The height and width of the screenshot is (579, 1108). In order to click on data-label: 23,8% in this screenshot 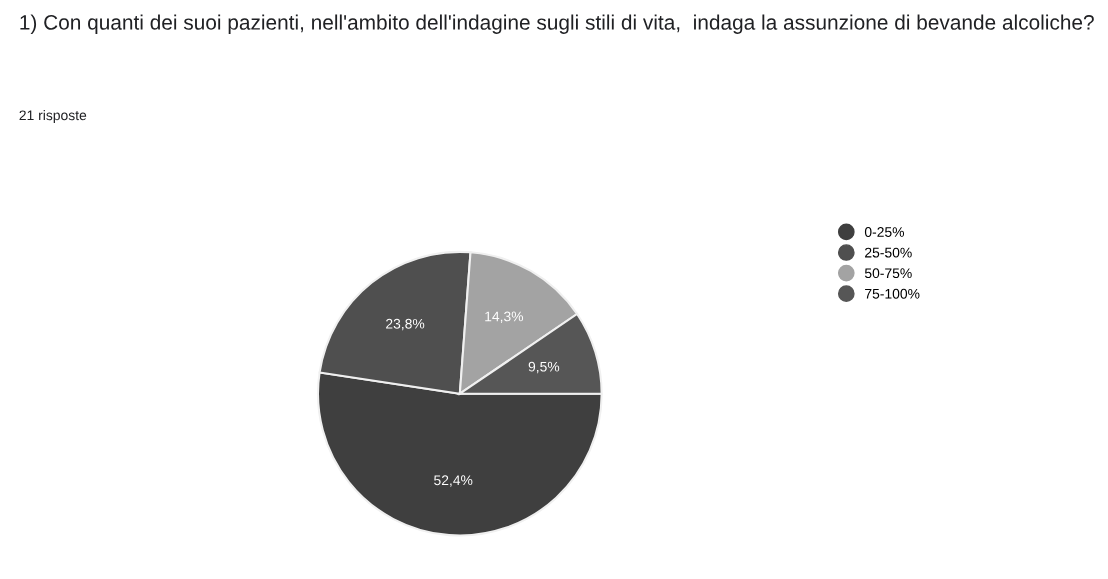, I will do `click(405, 324)`.